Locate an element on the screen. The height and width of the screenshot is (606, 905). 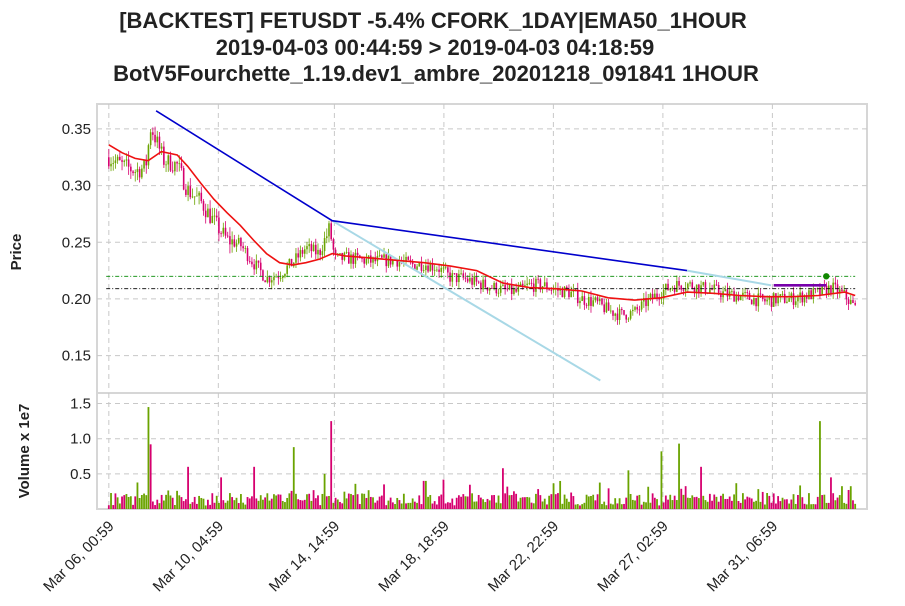
price-y-tick-4: 0.35 is located at coordinates (76, 129).